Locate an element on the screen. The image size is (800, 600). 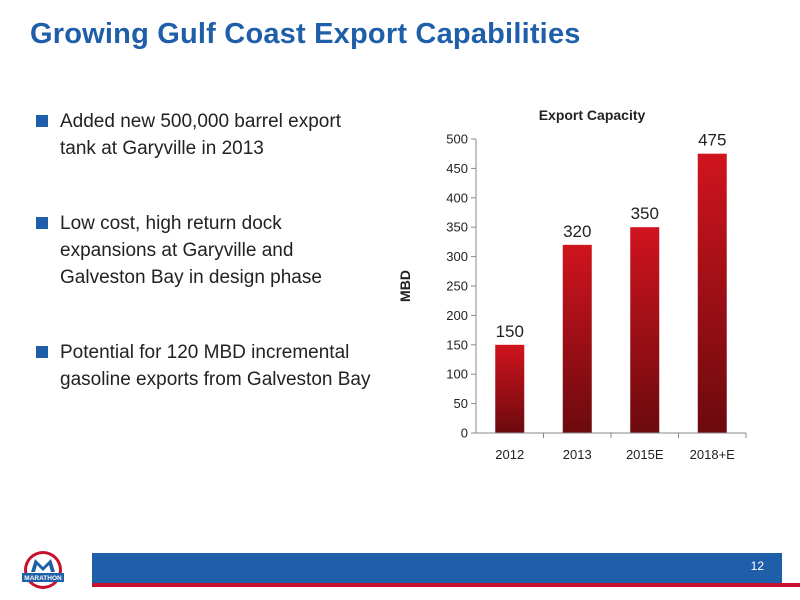
logo-text: MARATHON is located at coordinates (43, 578).